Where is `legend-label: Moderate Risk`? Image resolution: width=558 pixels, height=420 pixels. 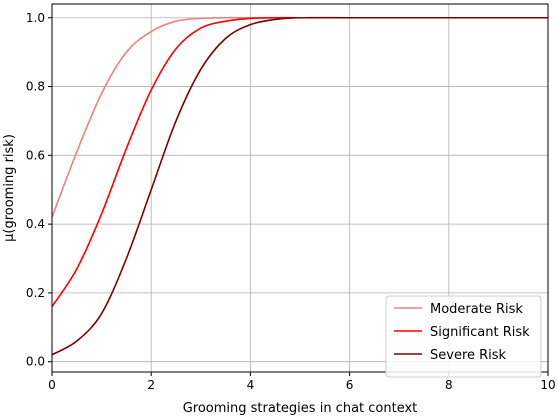
legend-label: Moderate Risk is located at coordinates (476, 309).